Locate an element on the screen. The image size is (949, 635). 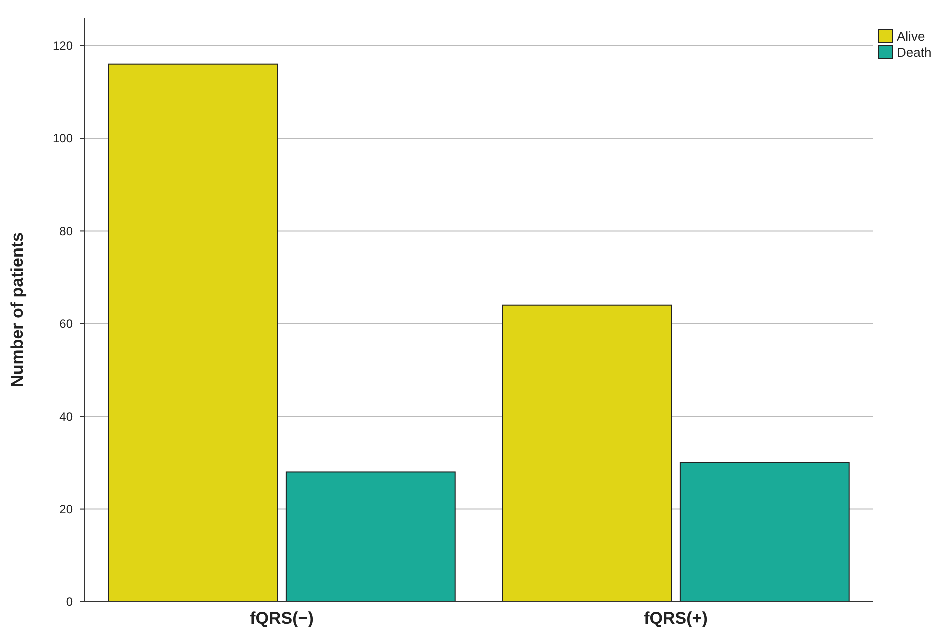
legend-label: Alive is located at coordinates (911, 36).